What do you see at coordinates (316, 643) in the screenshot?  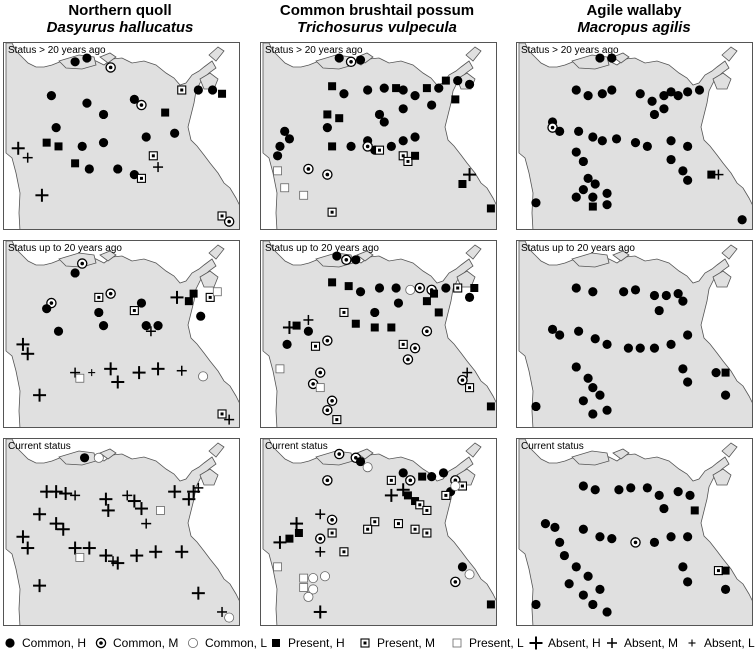 I see `legend-label: Present, H` at bounding box center [316, 643].